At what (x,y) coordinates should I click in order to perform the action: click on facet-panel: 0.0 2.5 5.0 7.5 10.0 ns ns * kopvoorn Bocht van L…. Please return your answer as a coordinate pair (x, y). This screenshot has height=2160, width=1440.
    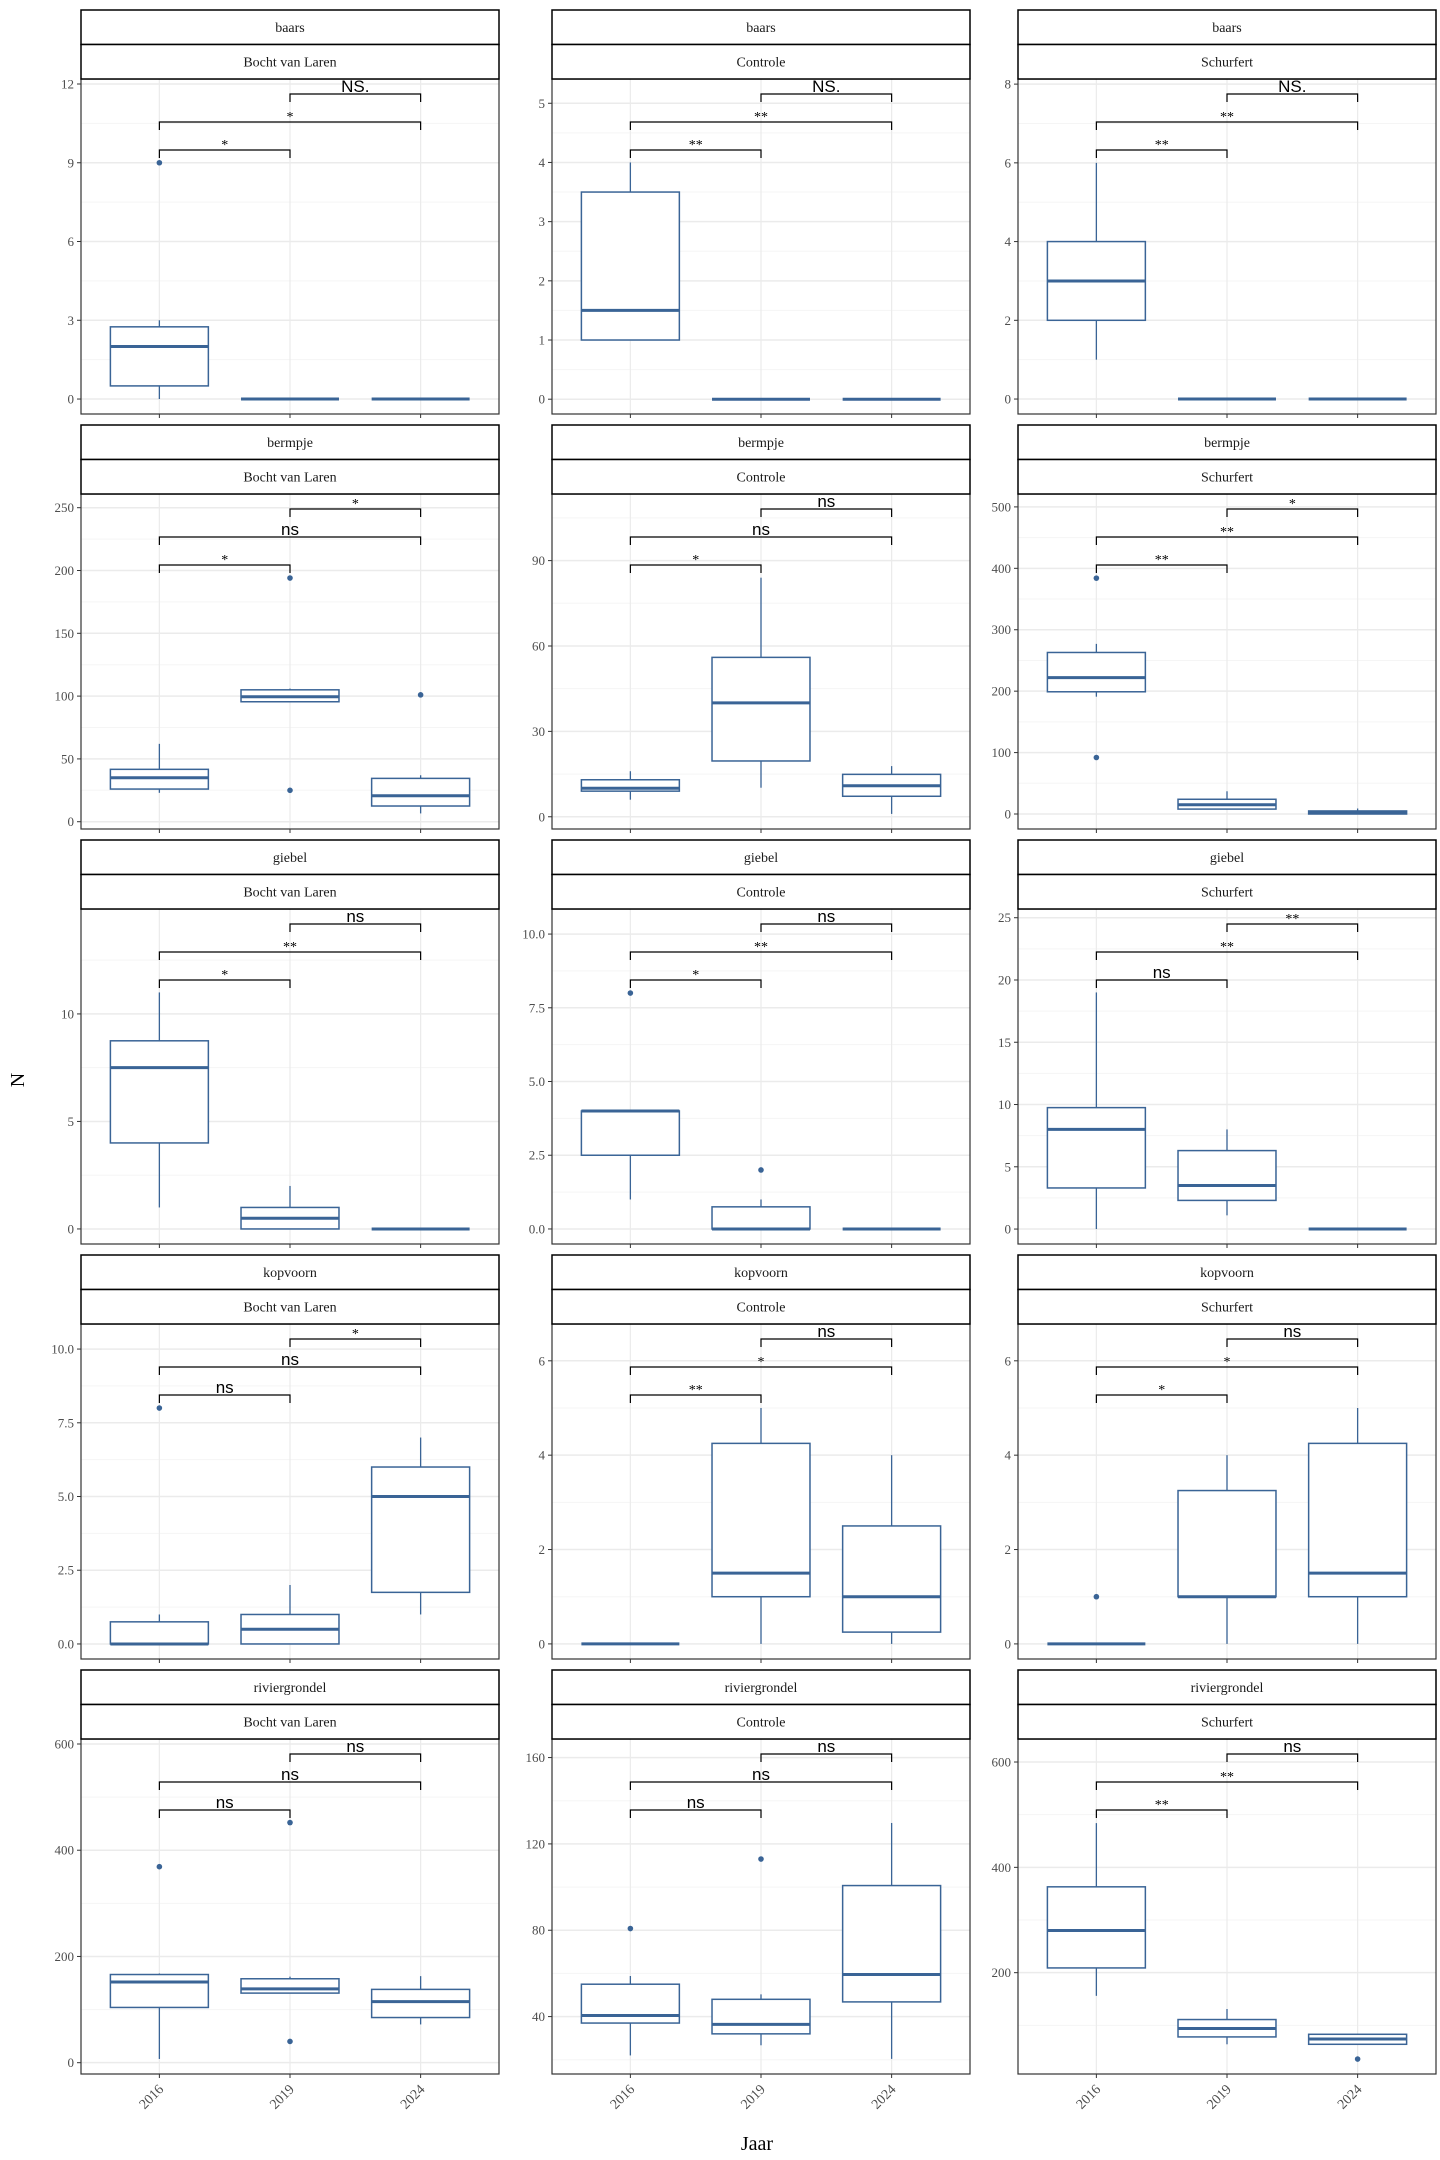
    Looking at the image, I should click on (275, 1458).